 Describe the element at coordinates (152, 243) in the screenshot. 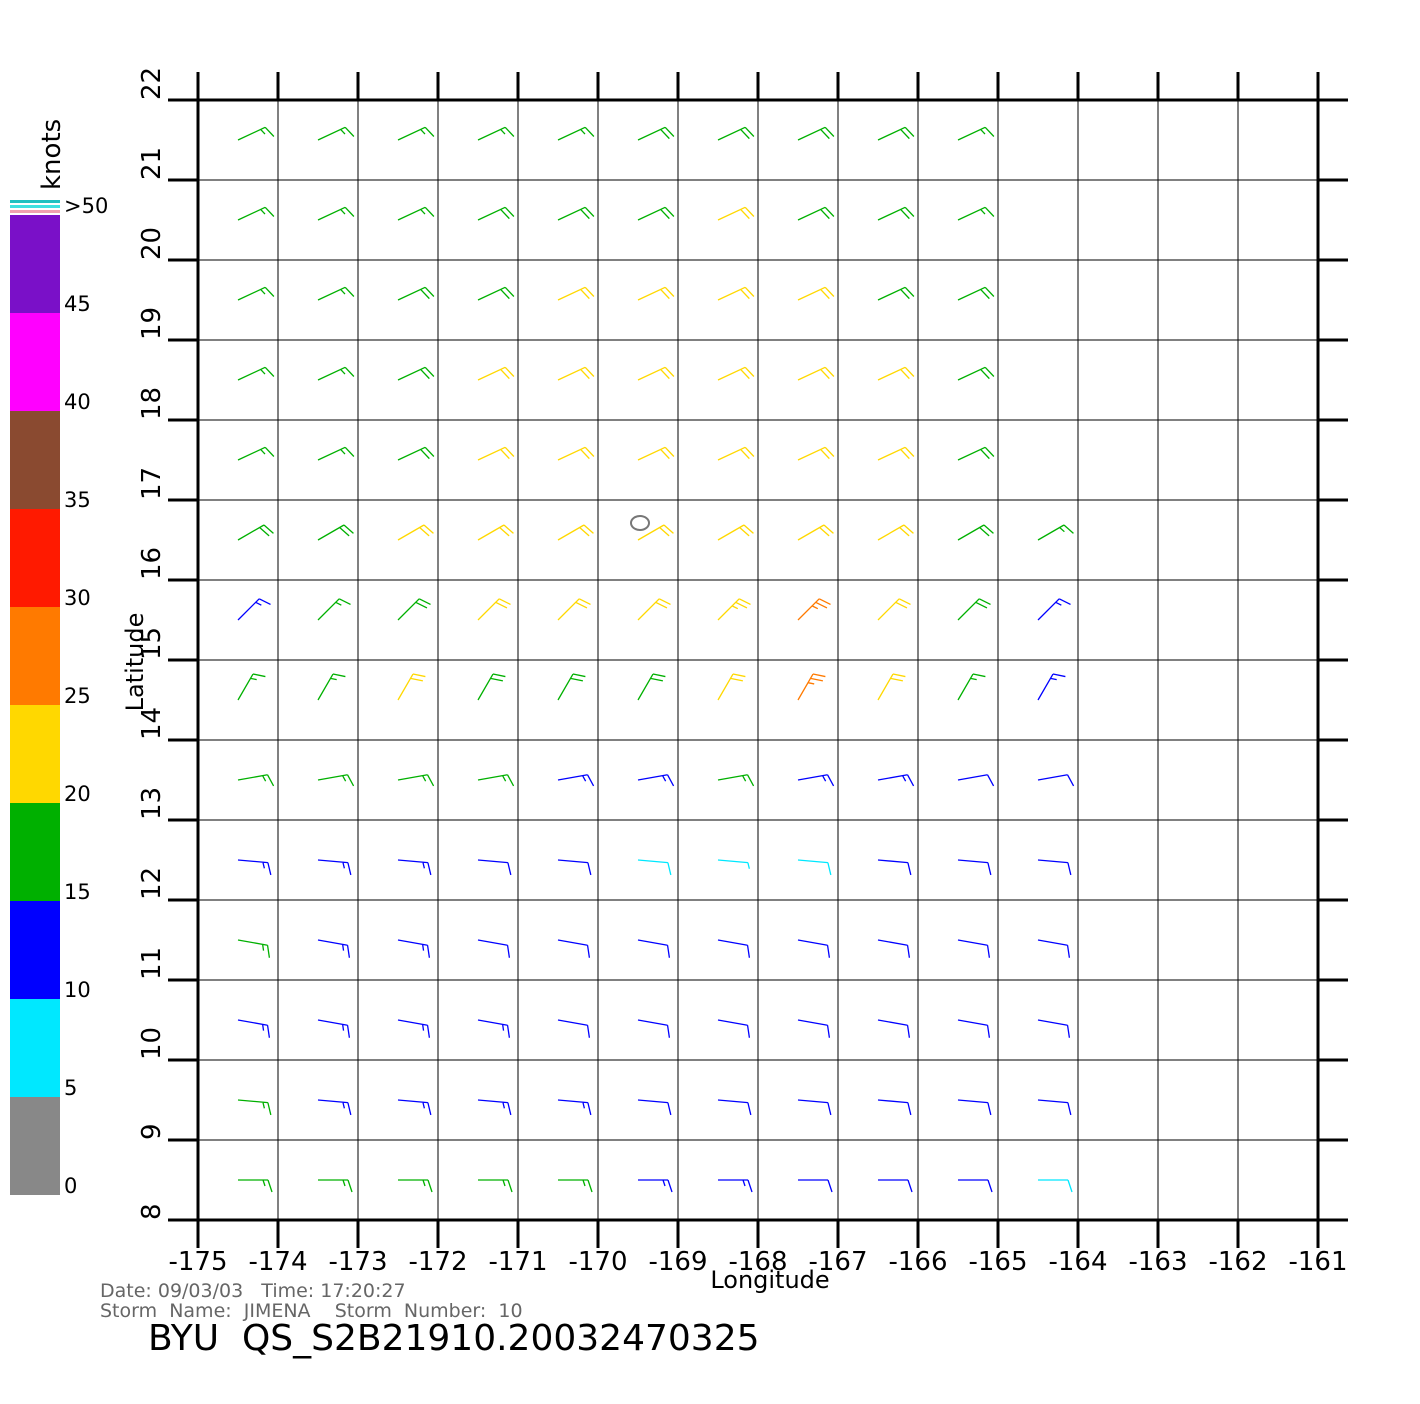

I see `y-tick-label: 20` at that location.